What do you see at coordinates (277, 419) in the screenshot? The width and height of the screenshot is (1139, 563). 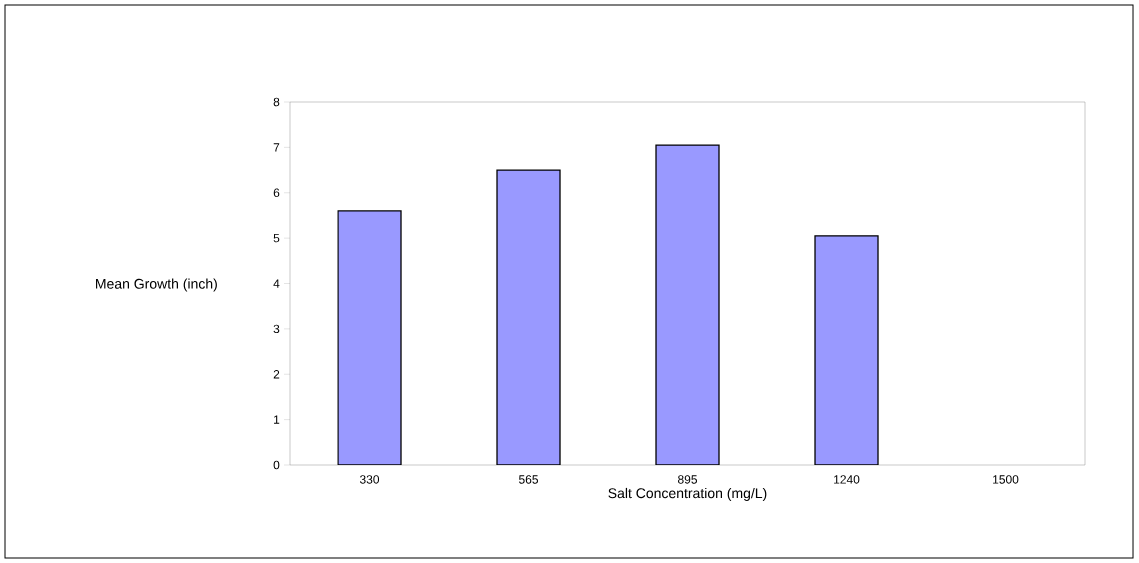 I see `y-tick-label: 1` at bounding box center [277, 419].